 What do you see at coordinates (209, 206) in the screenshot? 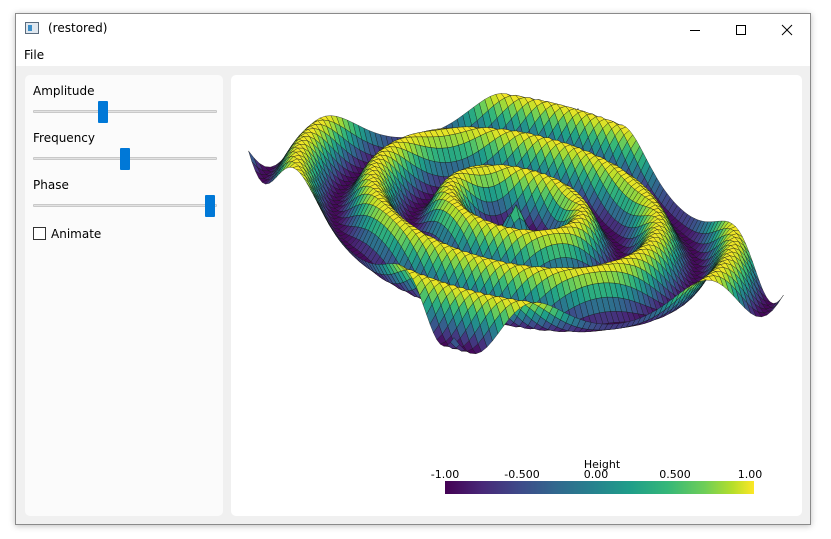
I see `phase-slider-thumb` at bounding box center [209, 206].